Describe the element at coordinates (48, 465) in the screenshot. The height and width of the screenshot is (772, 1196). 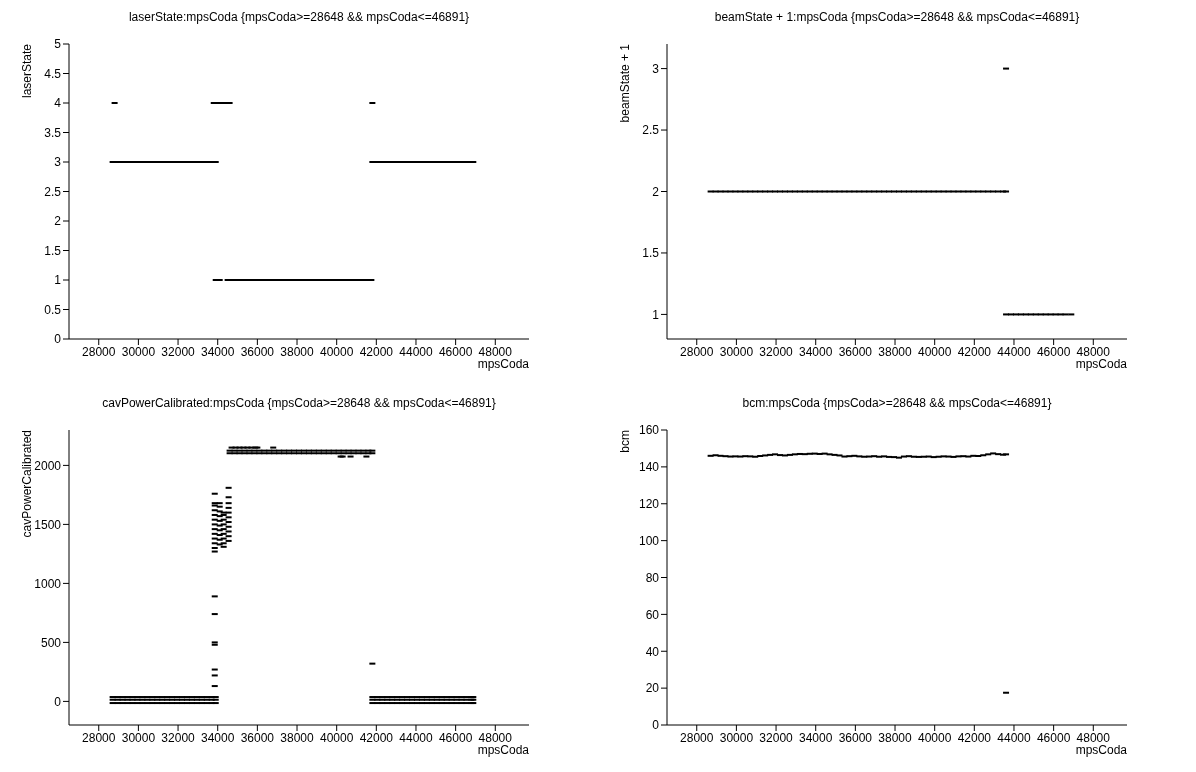
I see `y-tick-label: 2000` at that location.